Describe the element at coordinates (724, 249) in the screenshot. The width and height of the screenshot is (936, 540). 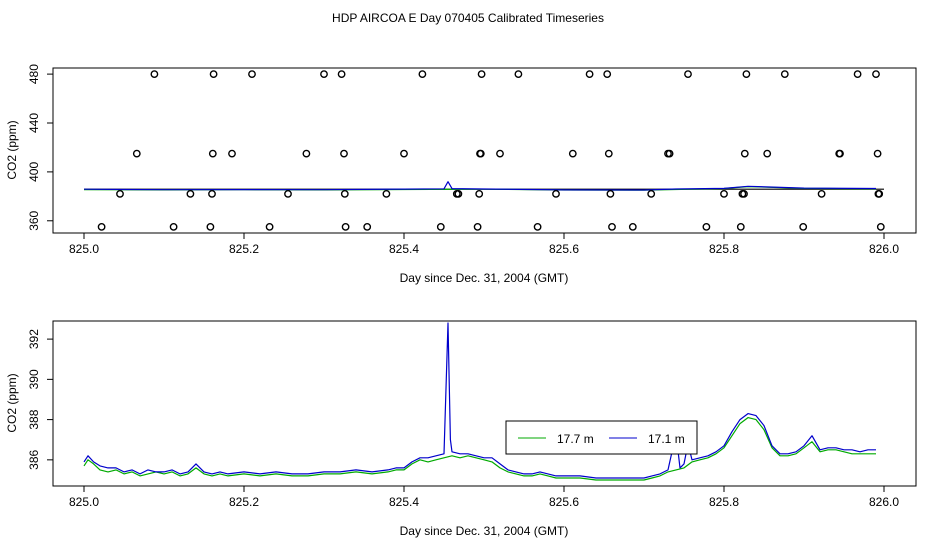
I see `top-xtick-label: 825.8` at that location.